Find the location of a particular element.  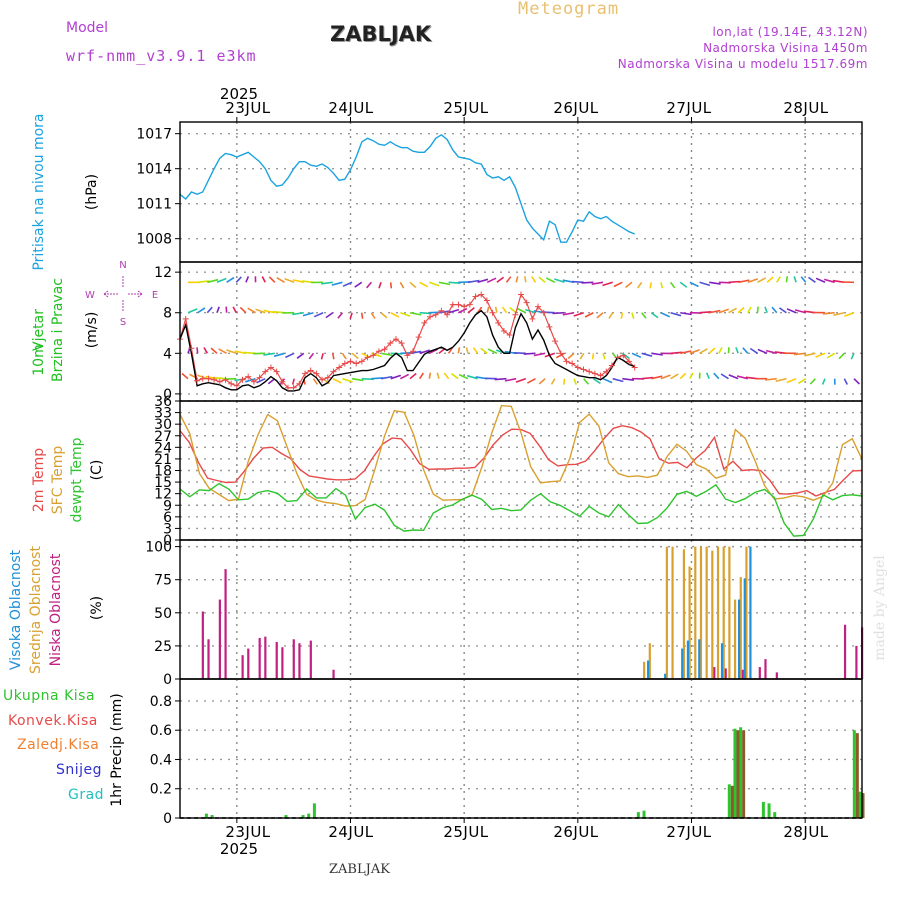

wind-title-10m: 10m is located at coordinates (39, 359).